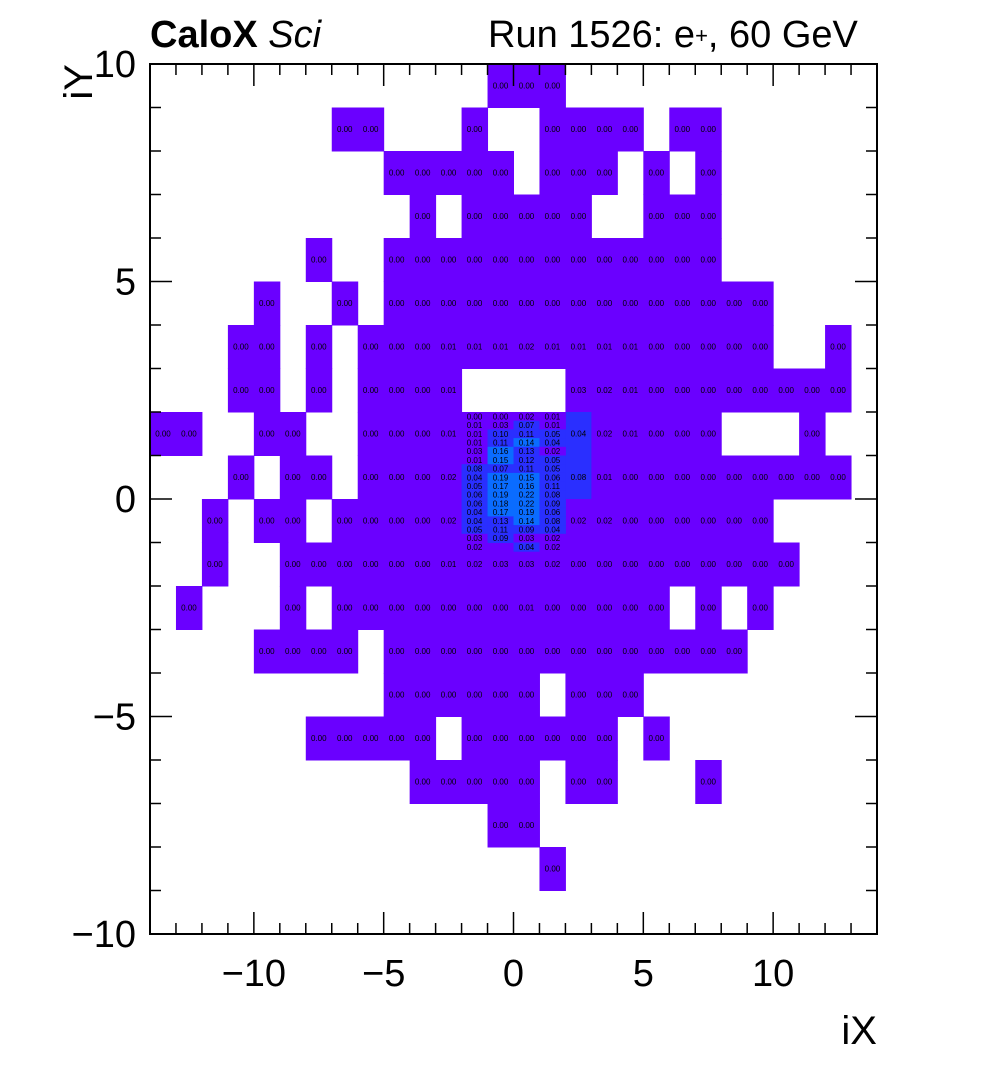  What do you see at coordinates (643, 974) in the screenshot?
I see `x-tick-label: 5` at bounding box center [643, 974].